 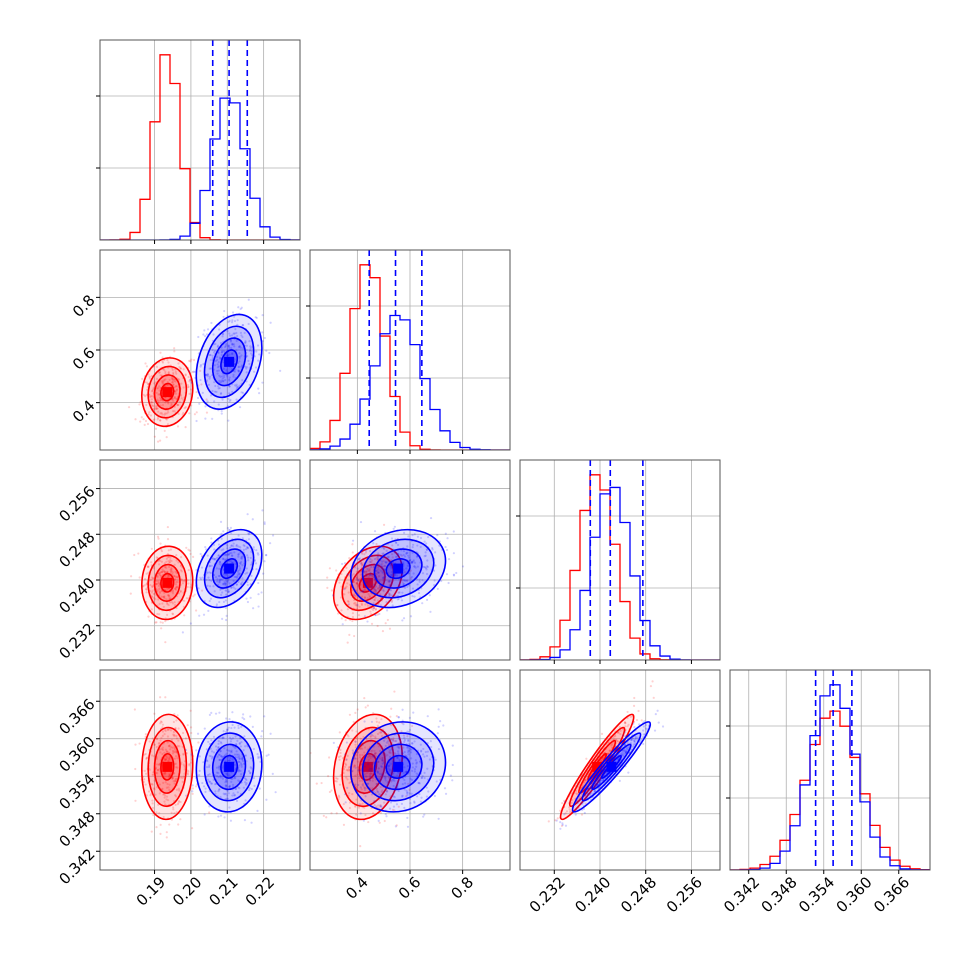 I want to click on panel-content, so click(x=200, y=350).